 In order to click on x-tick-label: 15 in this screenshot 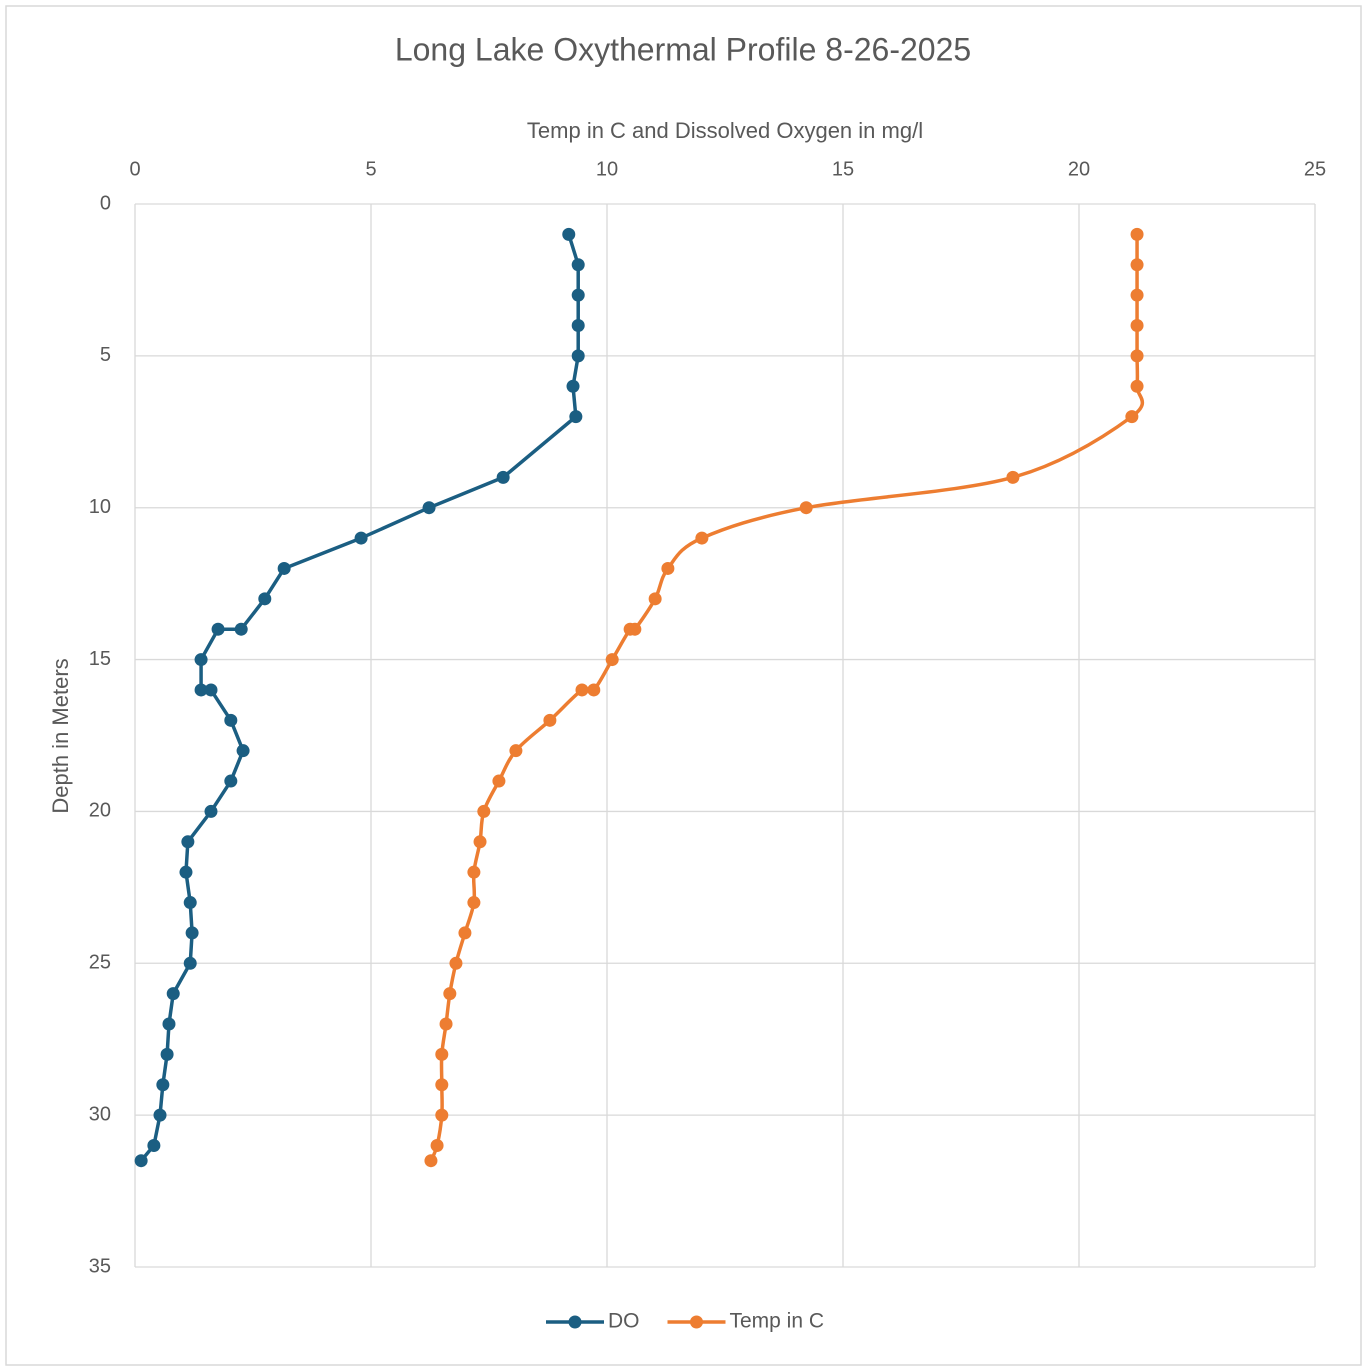, I will do `click(843, 169)`.